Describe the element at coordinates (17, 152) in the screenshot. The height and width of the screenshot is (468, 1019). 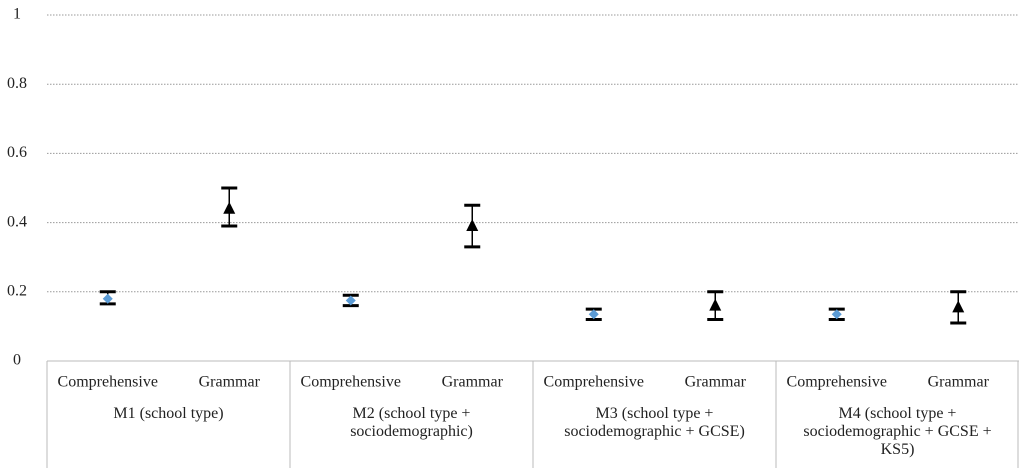
I see `y-tick-label: 0.6` at that location.